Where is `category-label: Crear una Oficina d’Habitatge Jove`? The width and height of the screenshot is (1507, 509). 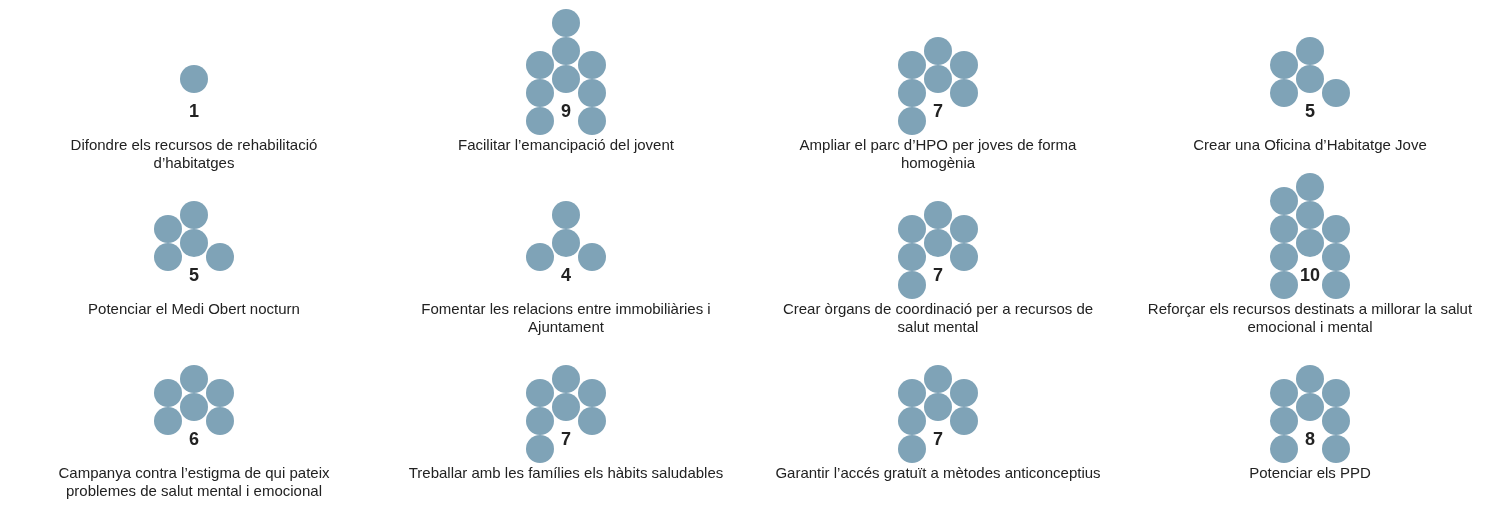
category-label: Crear una Oficina d’Habitatge Jove is located at coordinates (1310, 145).